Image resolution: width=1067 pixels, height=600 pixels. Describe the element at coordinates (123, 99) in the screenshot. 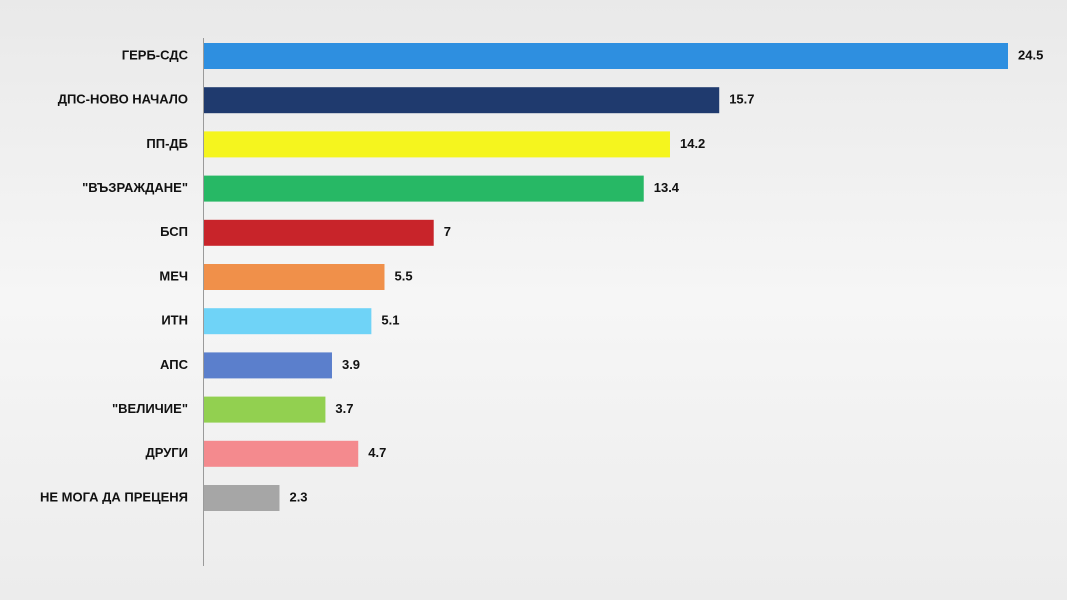

I see `category-label: ДПС-НОВО НАЧАЛО` at that location.